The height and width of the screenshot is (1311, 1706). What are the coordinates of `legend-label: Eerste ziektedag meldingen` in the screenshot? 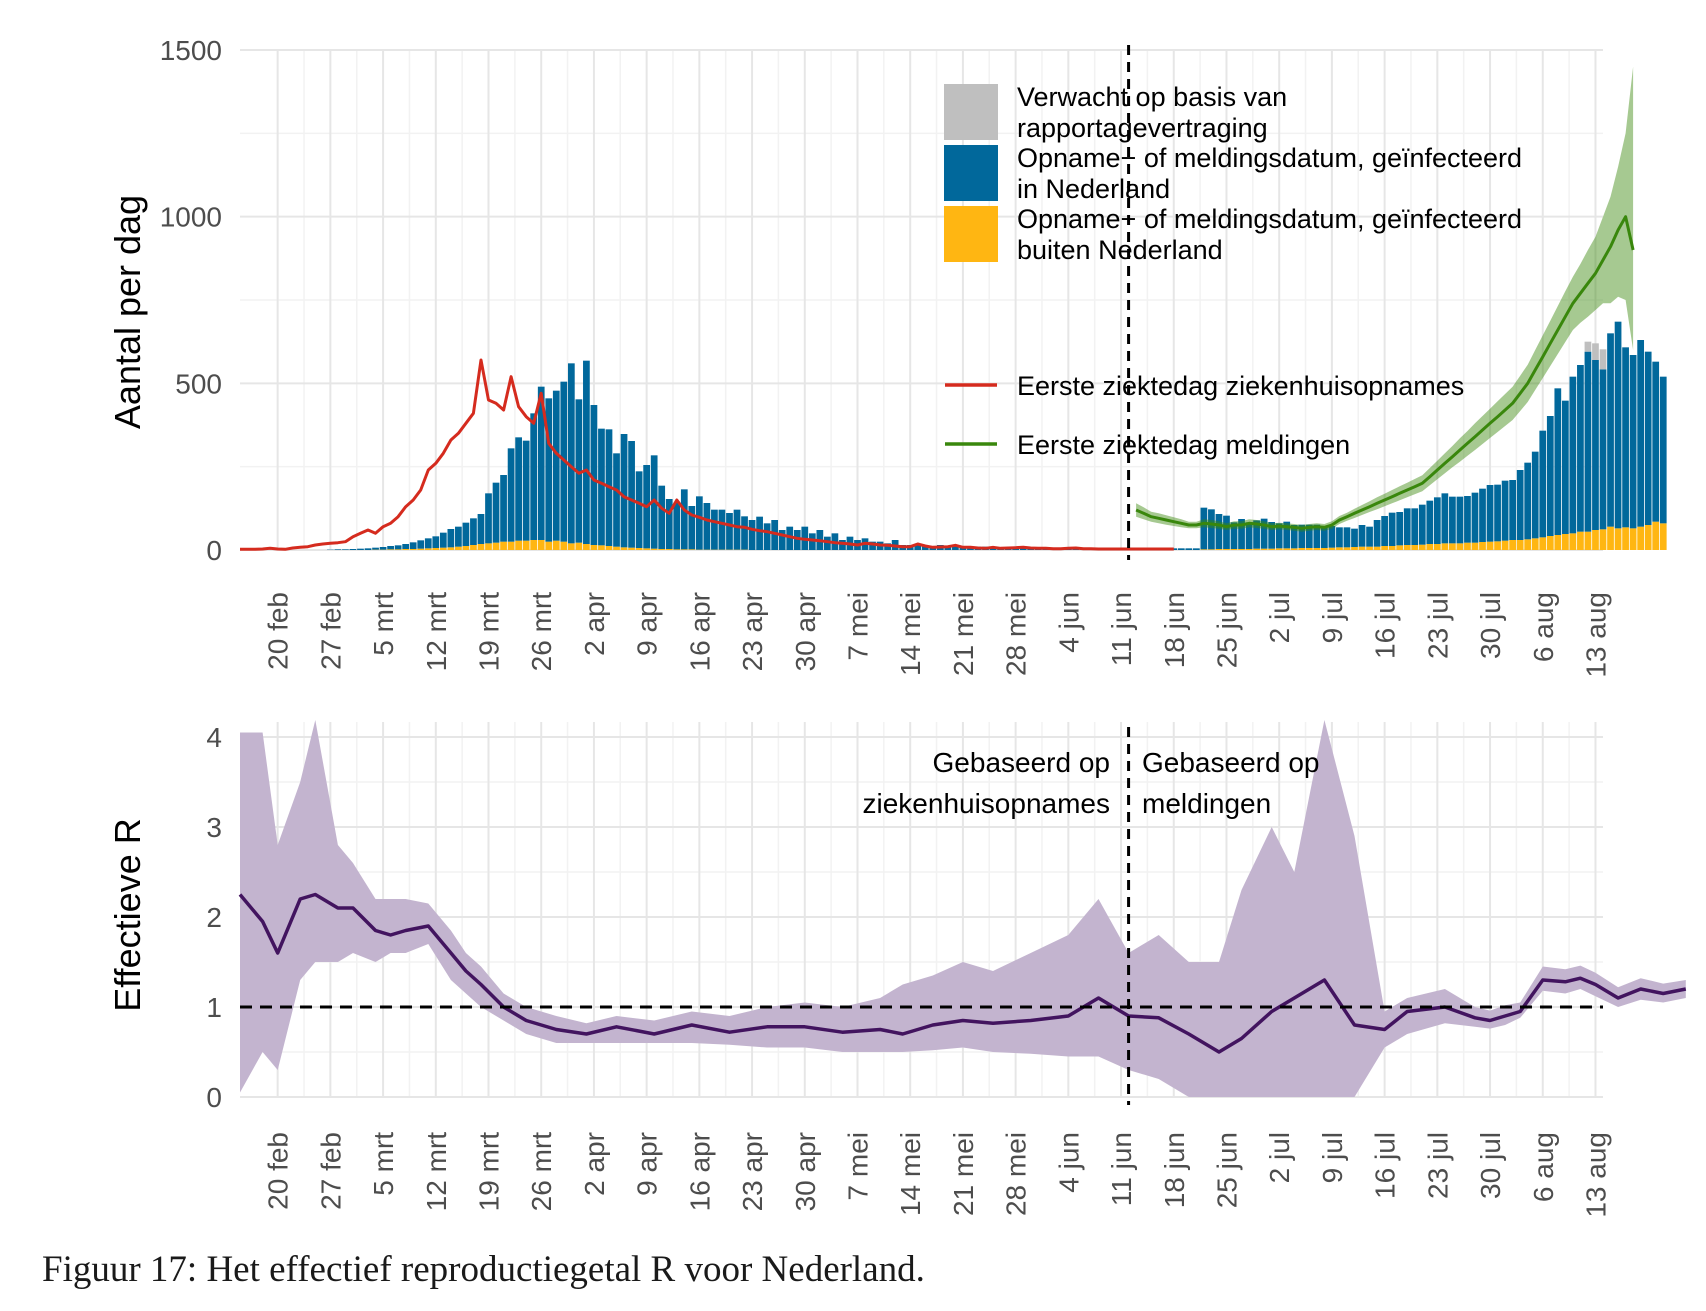 It's located at (1183, 445).